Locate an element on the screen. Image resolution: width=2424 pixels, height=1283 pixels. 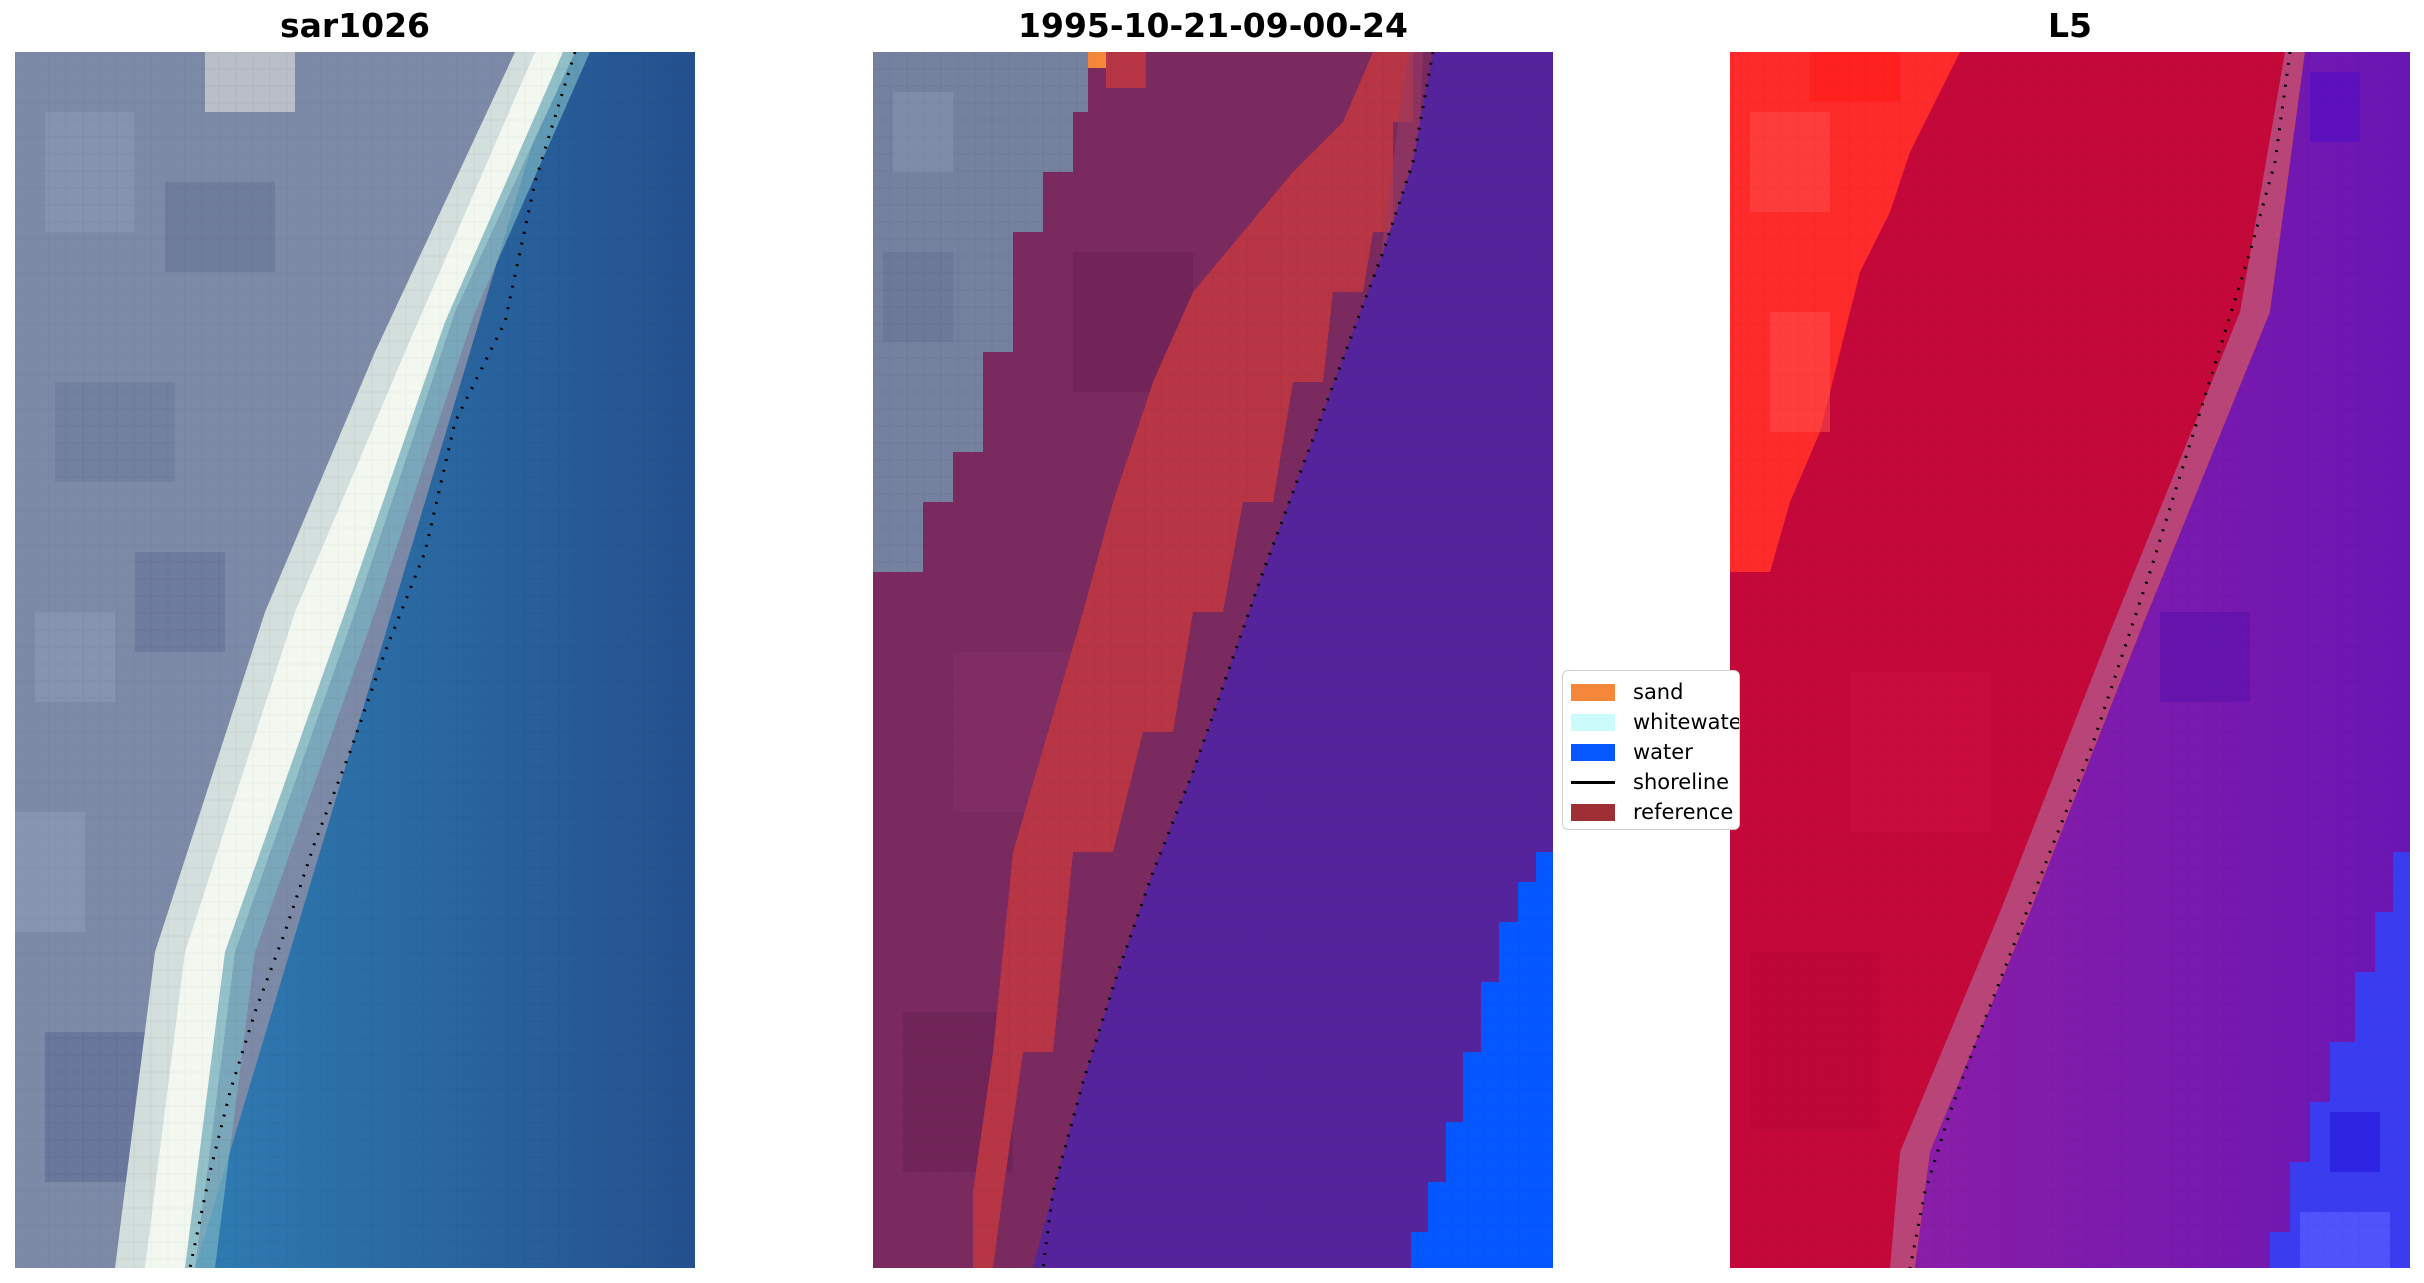
legend-swatch-whitewater is located at coordinates (1593, 722).